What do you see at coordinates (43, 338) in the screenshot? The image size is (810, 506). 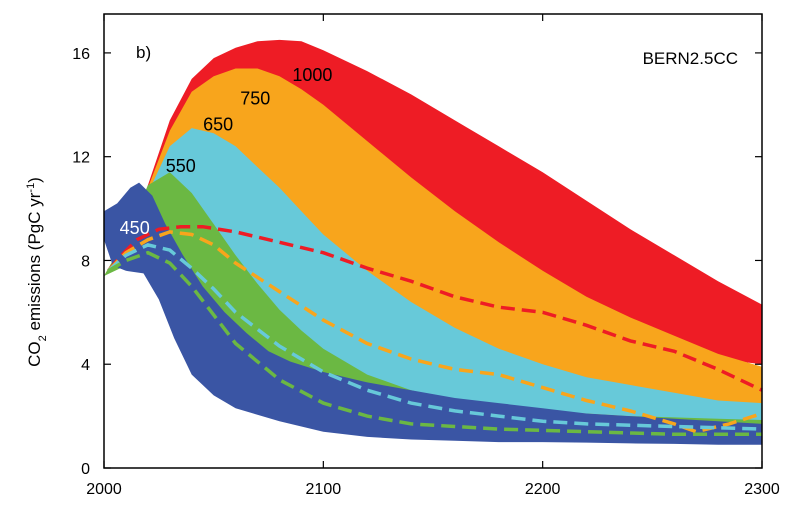 I see `y-axis-label-sub: 2` at bounding box center [43, 338].